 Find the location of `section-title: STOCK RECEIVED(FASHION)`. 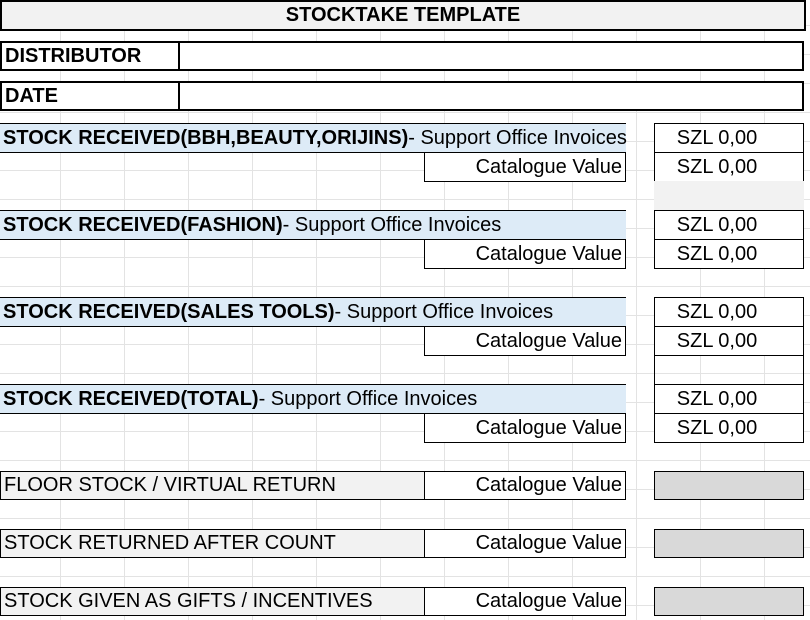

section-title: STOCK RECEIVED(FASHION) is located at coordinates (143, 224).